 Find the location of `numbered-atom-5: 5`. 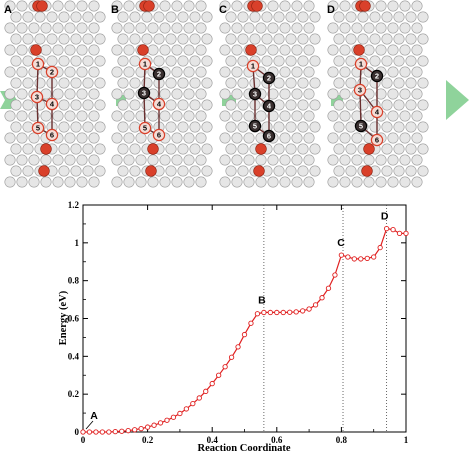

numbered-atom-5: 5 is located at coordinates (38, 128).